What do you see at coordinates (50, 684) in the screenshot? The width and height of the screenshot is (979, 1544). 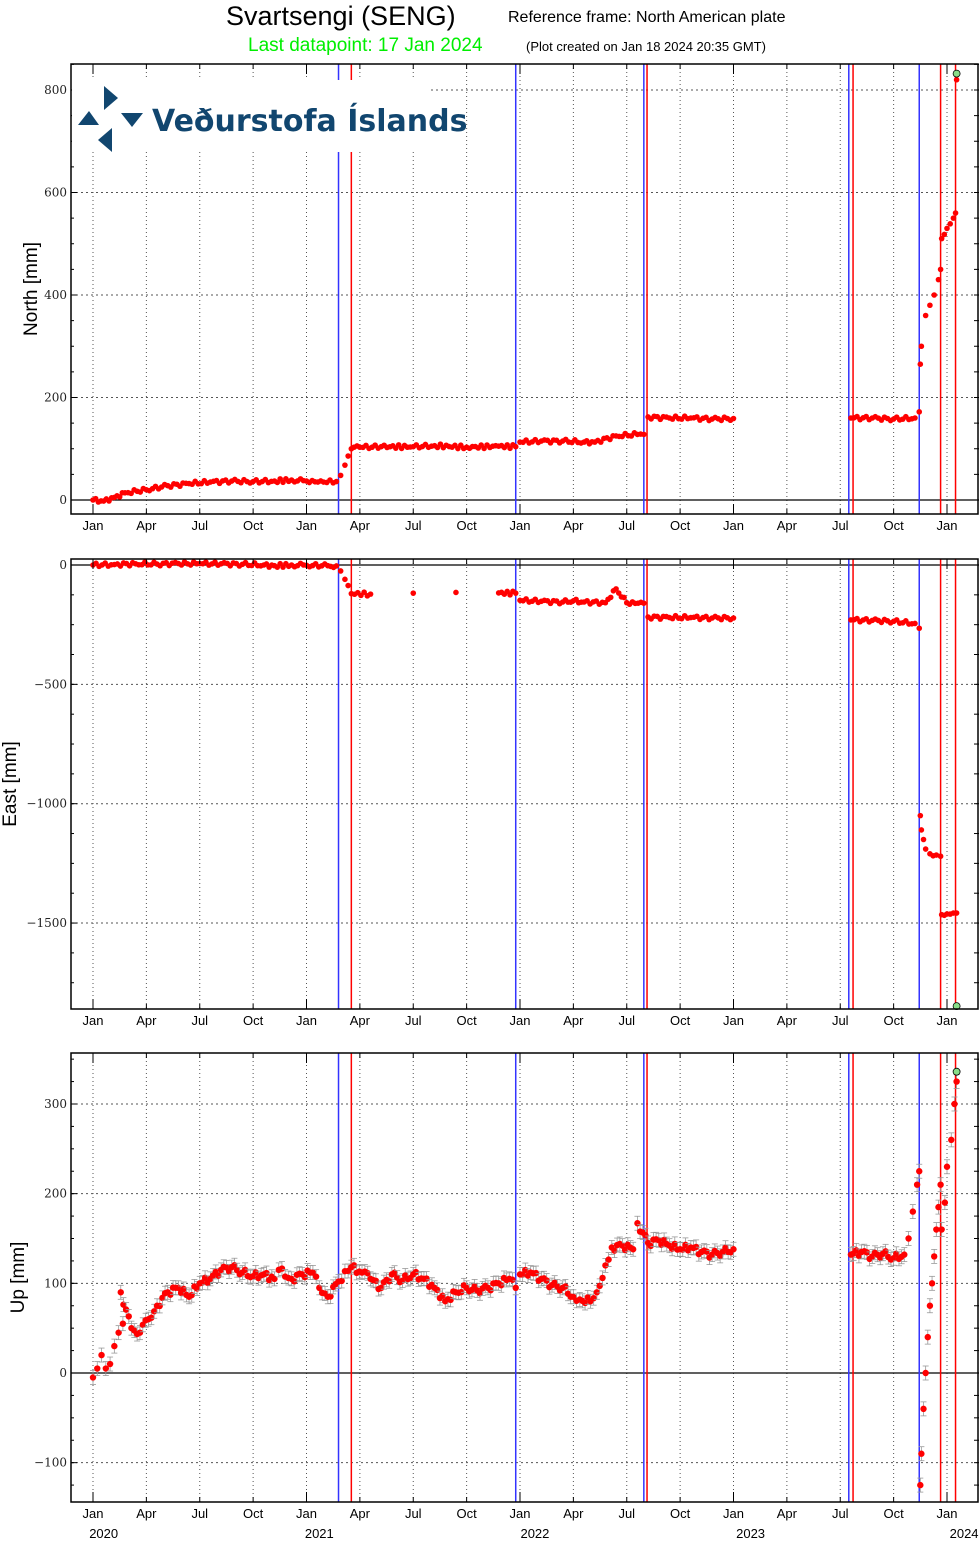 I see `y-tick-label: −500` at bounding box center [50, 684].